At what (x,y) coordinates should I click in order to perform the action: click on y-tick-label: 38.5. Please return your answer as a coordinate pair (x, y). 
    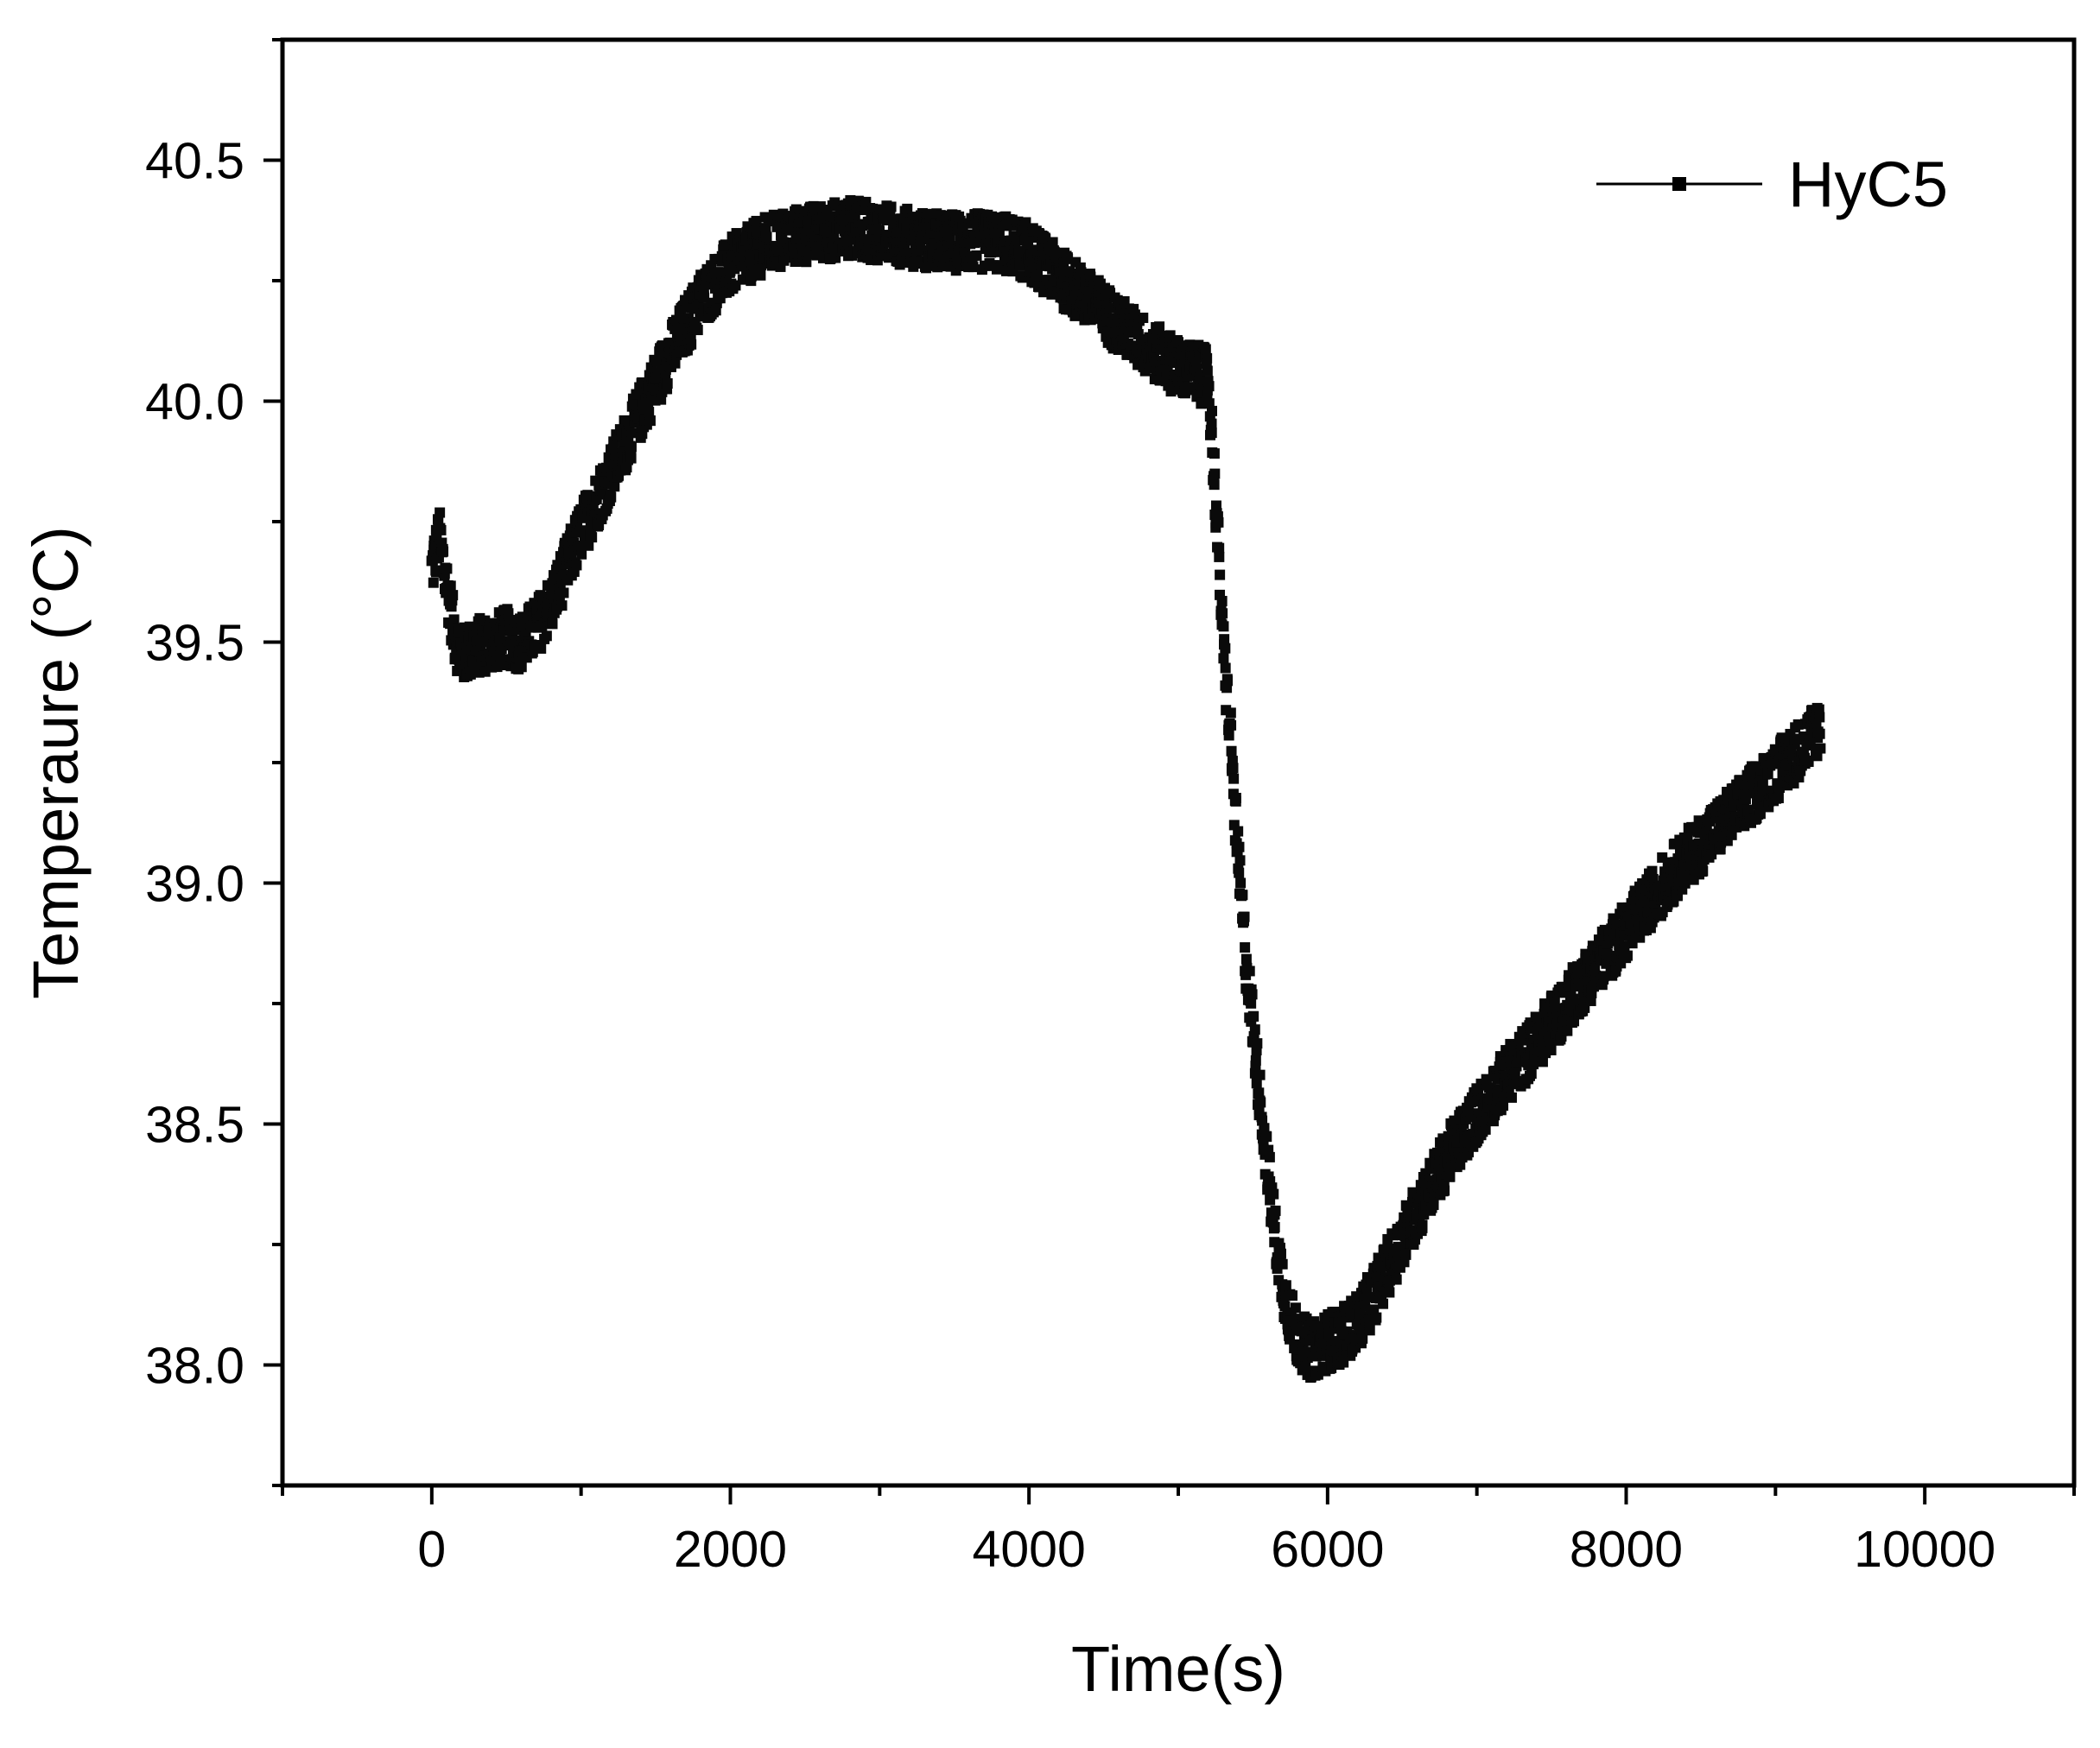
    Looking at the image, I should click on (194, 1126).